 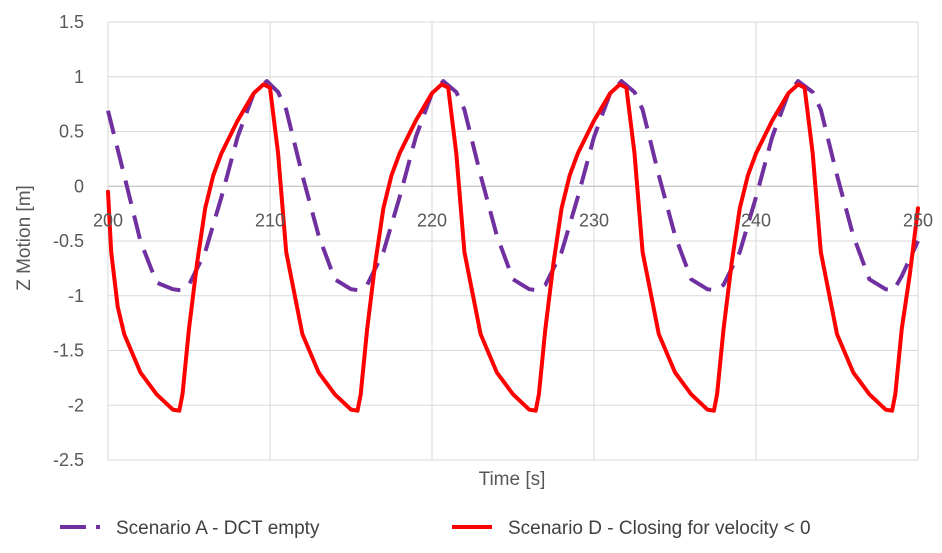 What do you see at coordinates (68, 351) in the screenshot?
I see `y-tick-label: -1.5` at bounding box center [68, 351].